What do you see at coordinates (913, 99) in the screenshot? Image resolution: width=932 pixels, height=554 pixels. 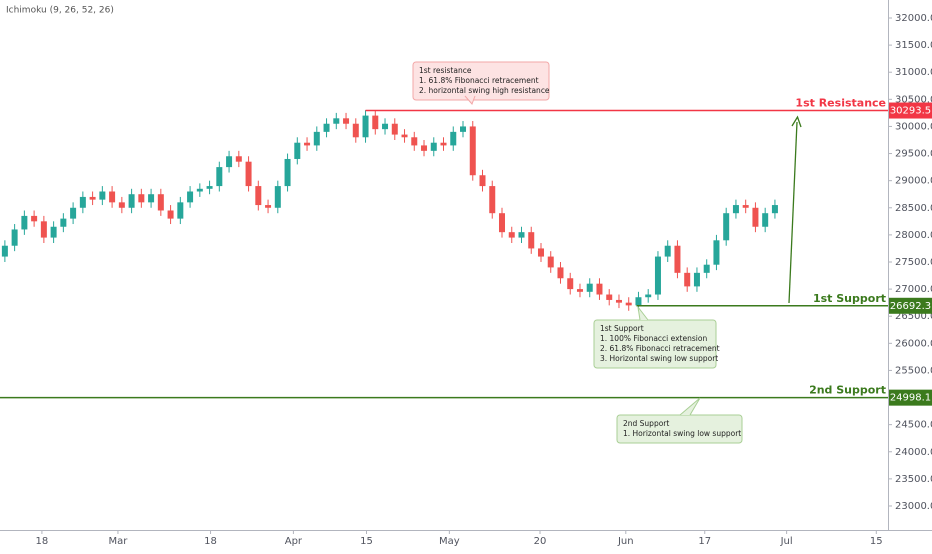 I see `y-tick-label: 30500.0` at bounding box center [913, 99].